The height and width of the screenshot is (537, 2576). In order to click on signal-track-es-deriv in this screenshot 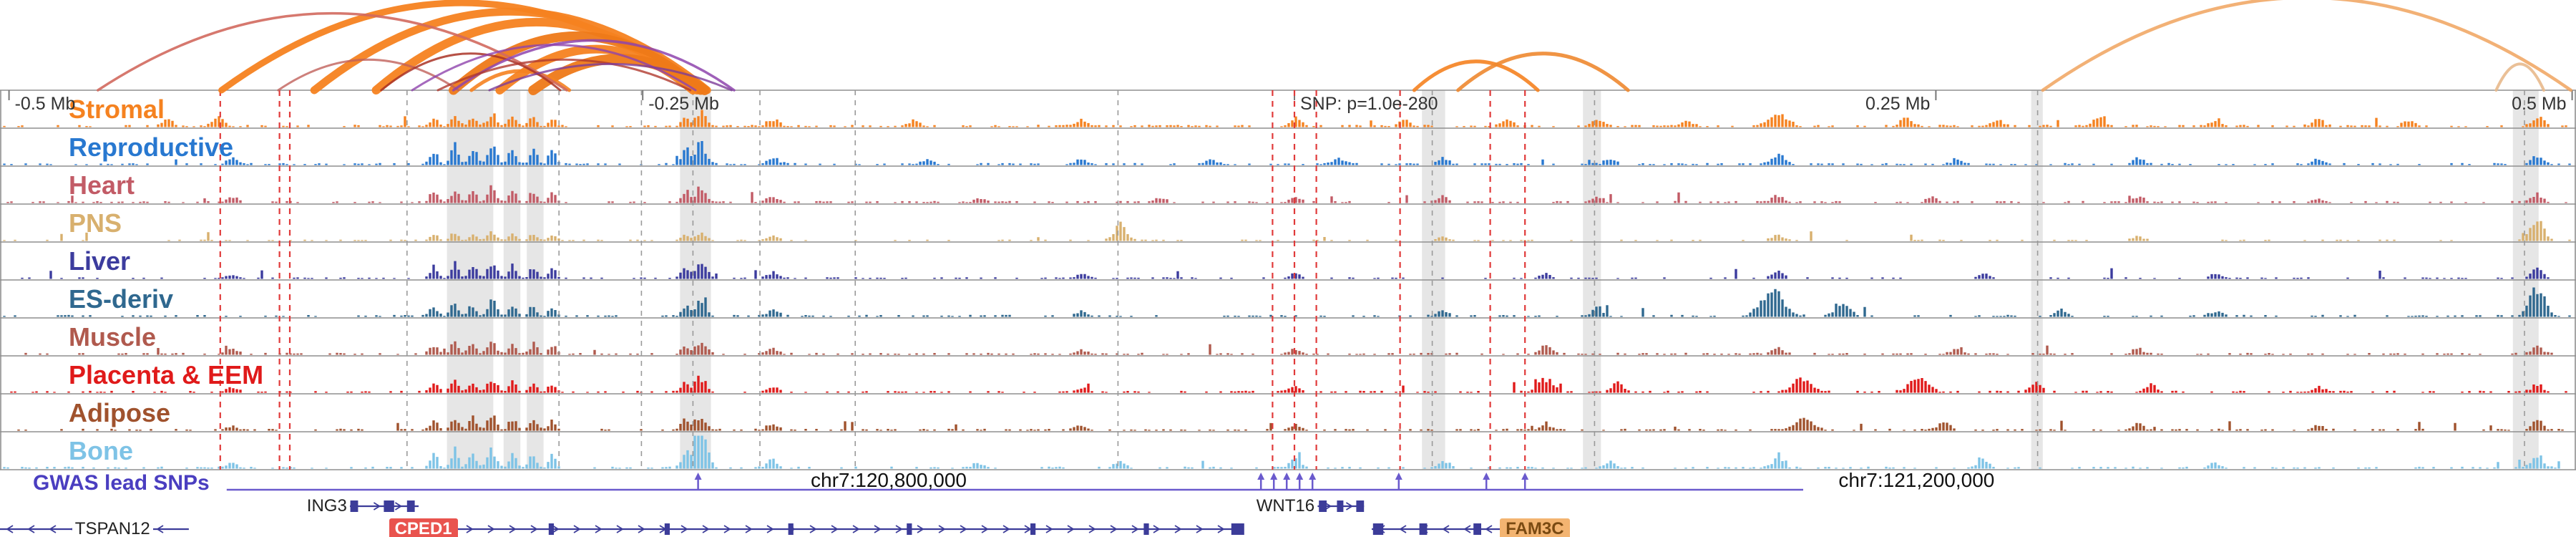, I will do `click(1287, 302)`.